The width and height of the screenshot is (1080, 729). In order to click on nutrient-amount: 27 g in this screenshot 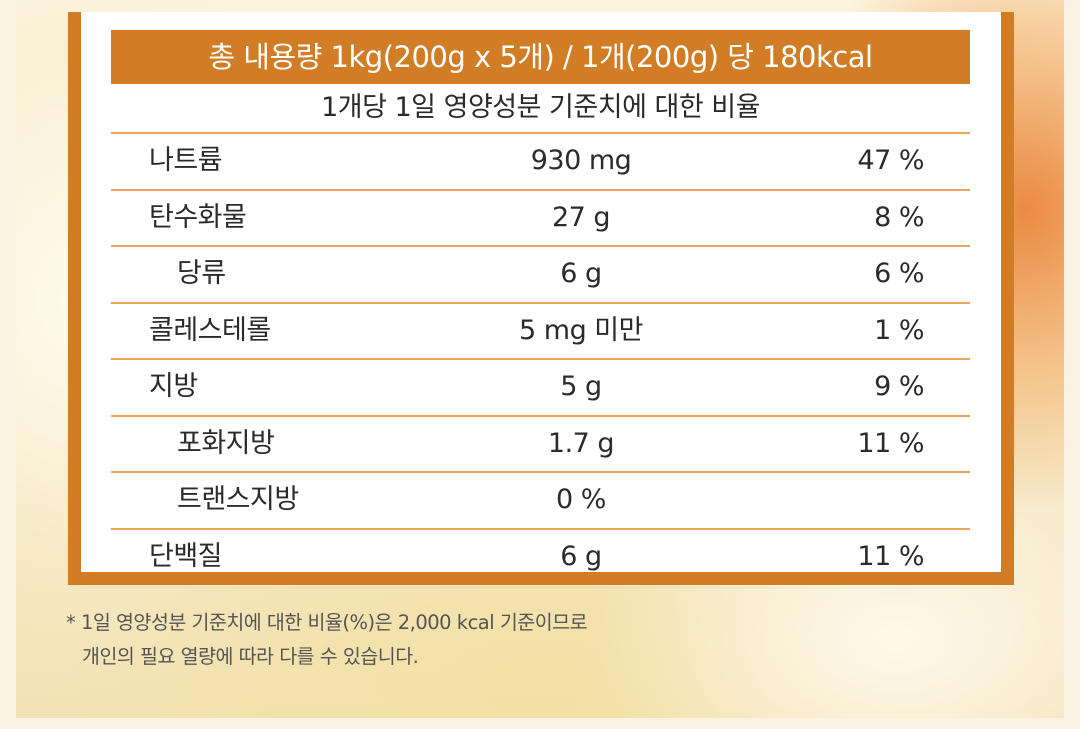, I will do `click(581, 217)`.